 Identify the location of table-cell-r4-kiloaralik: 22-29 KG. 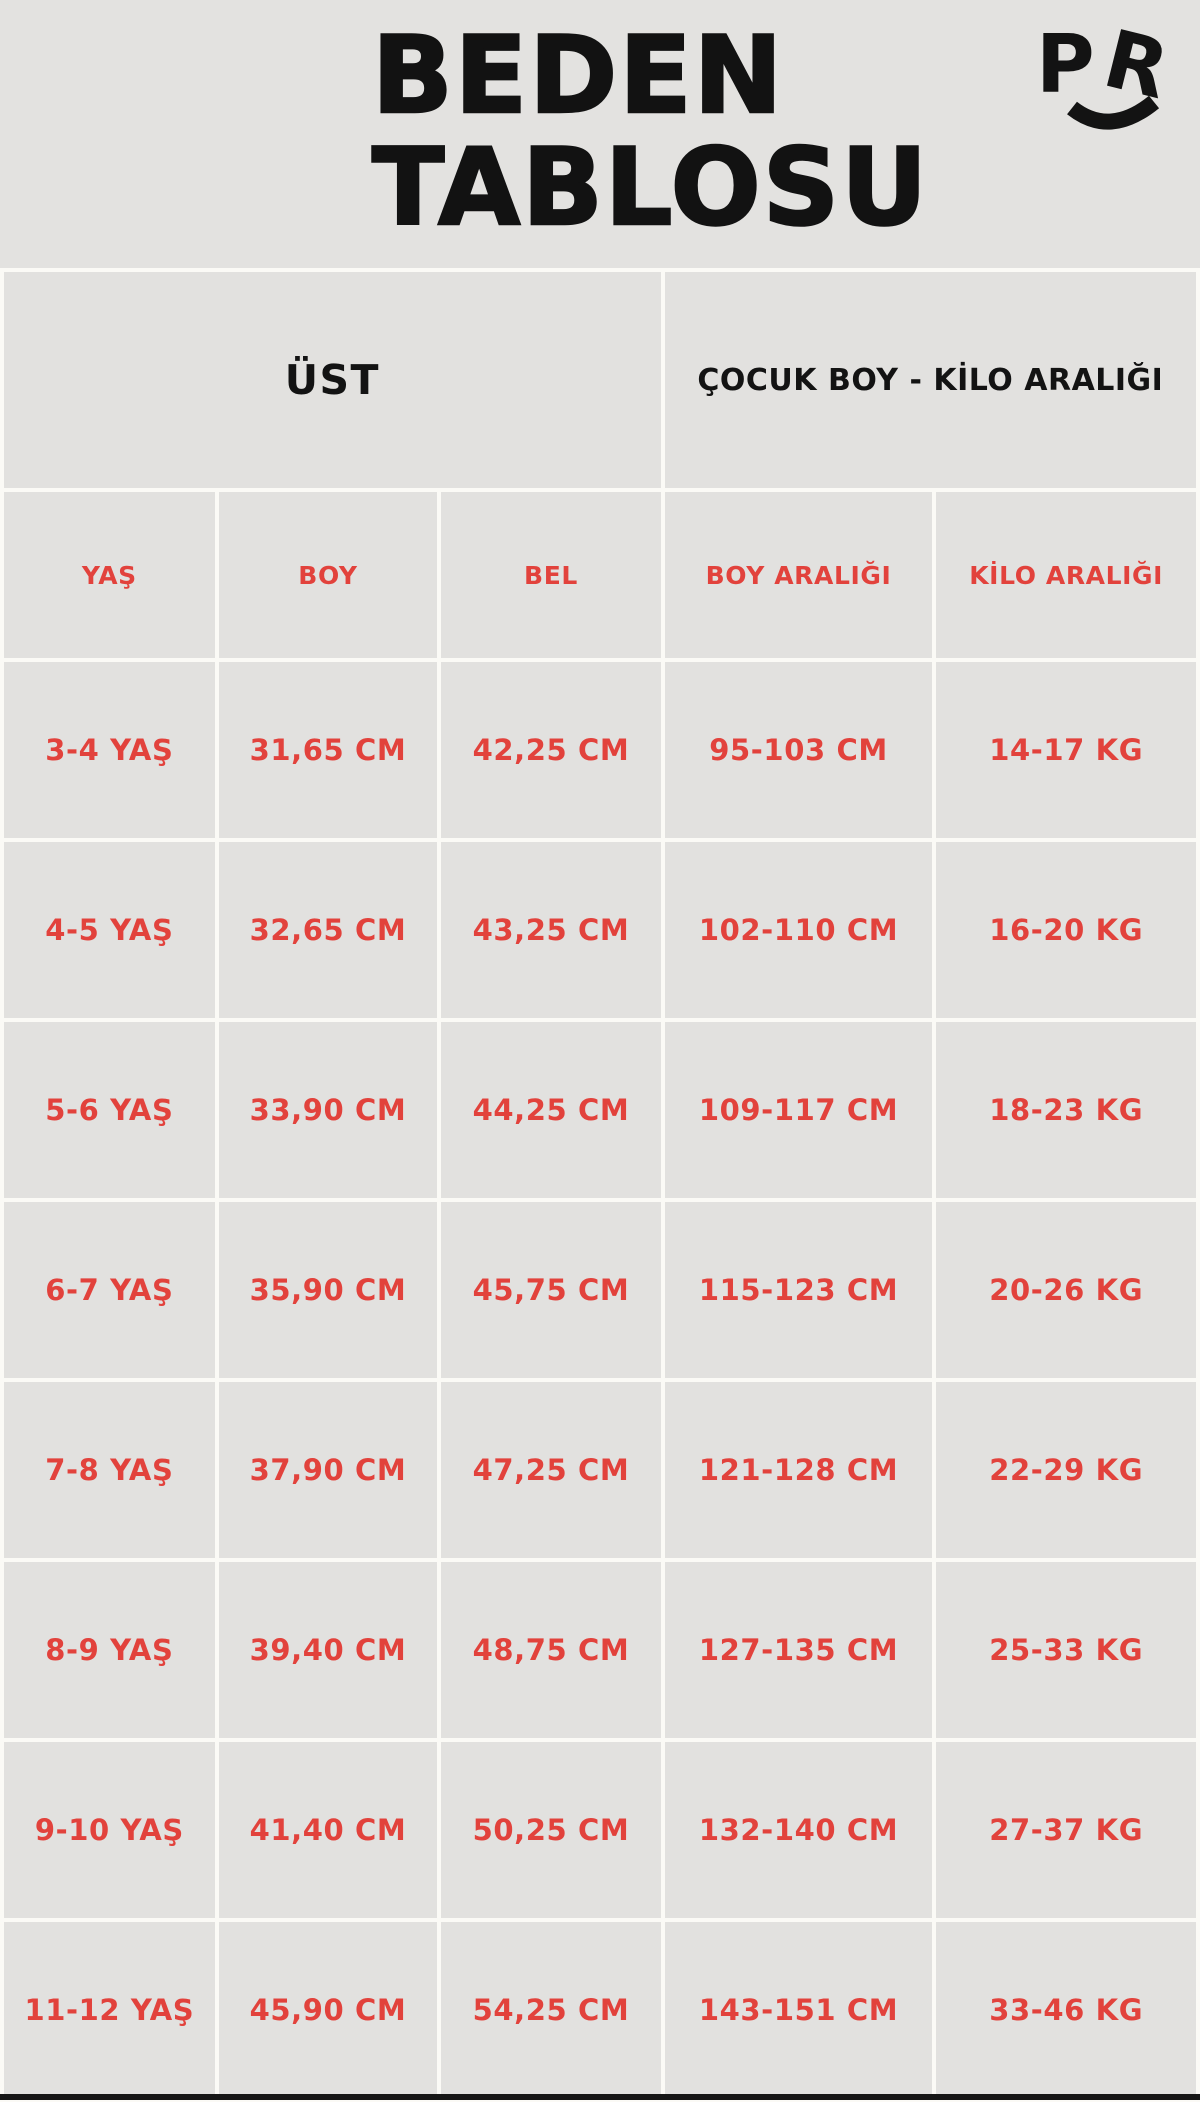
(1066, 1470).